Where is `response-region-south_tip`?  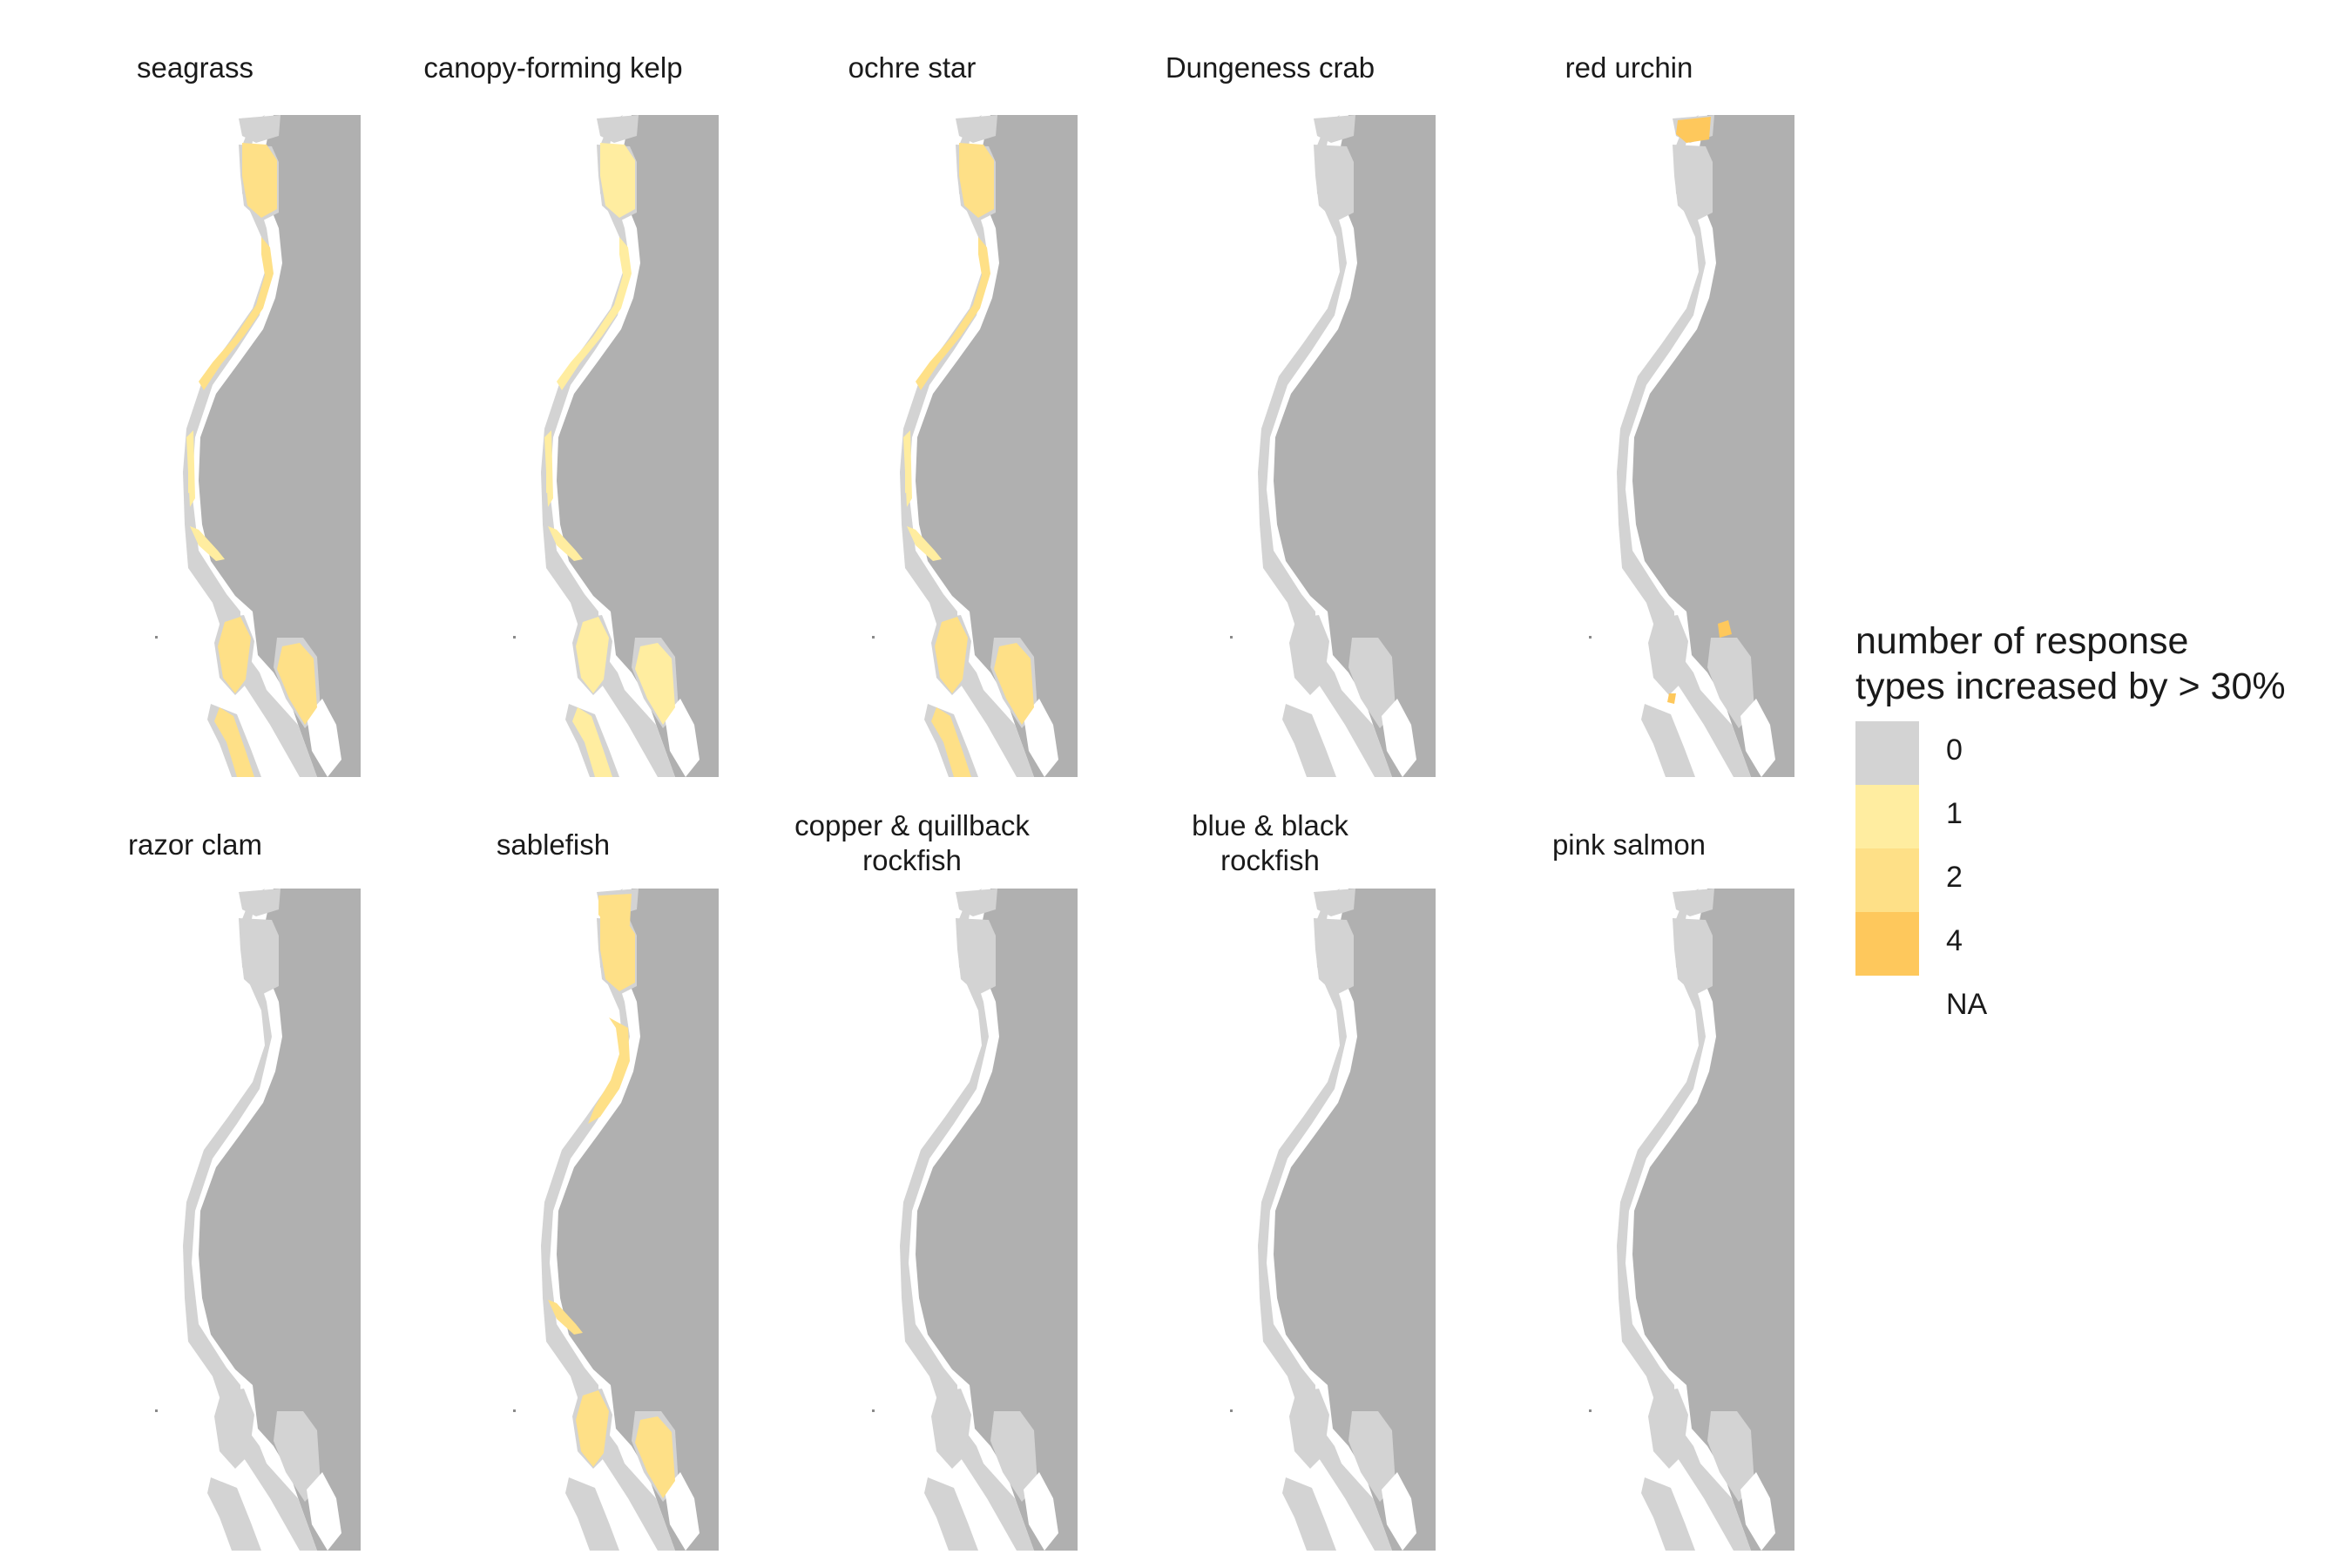
response-region-south_tip is located at coordinates (1725, 629).